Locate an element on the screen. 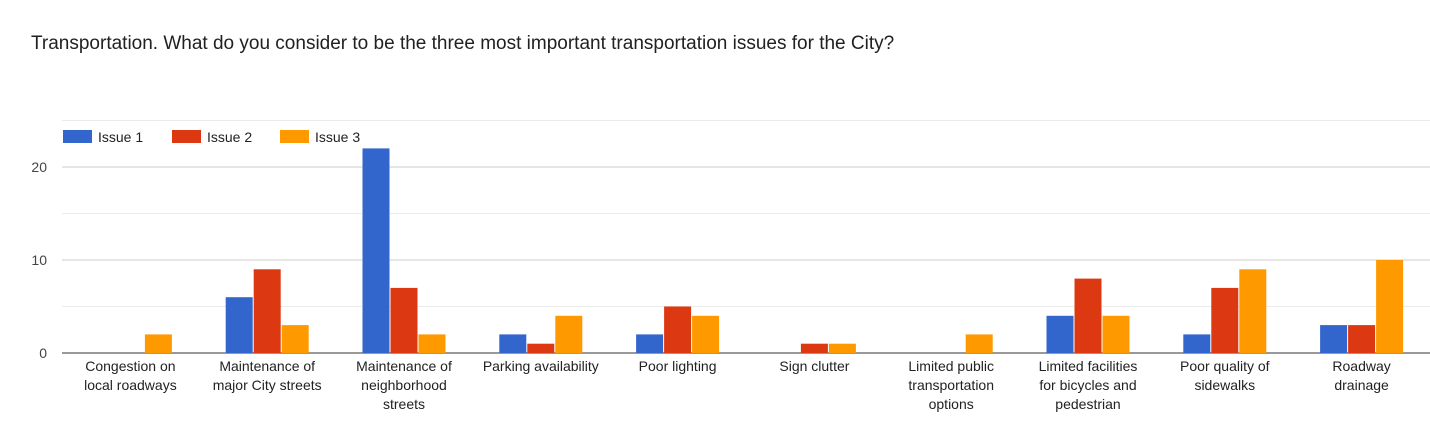 Image resolution: width=1430 pixels, height=445 pixels. legend-label: Issue 2 is located at coordinates (229, 137).